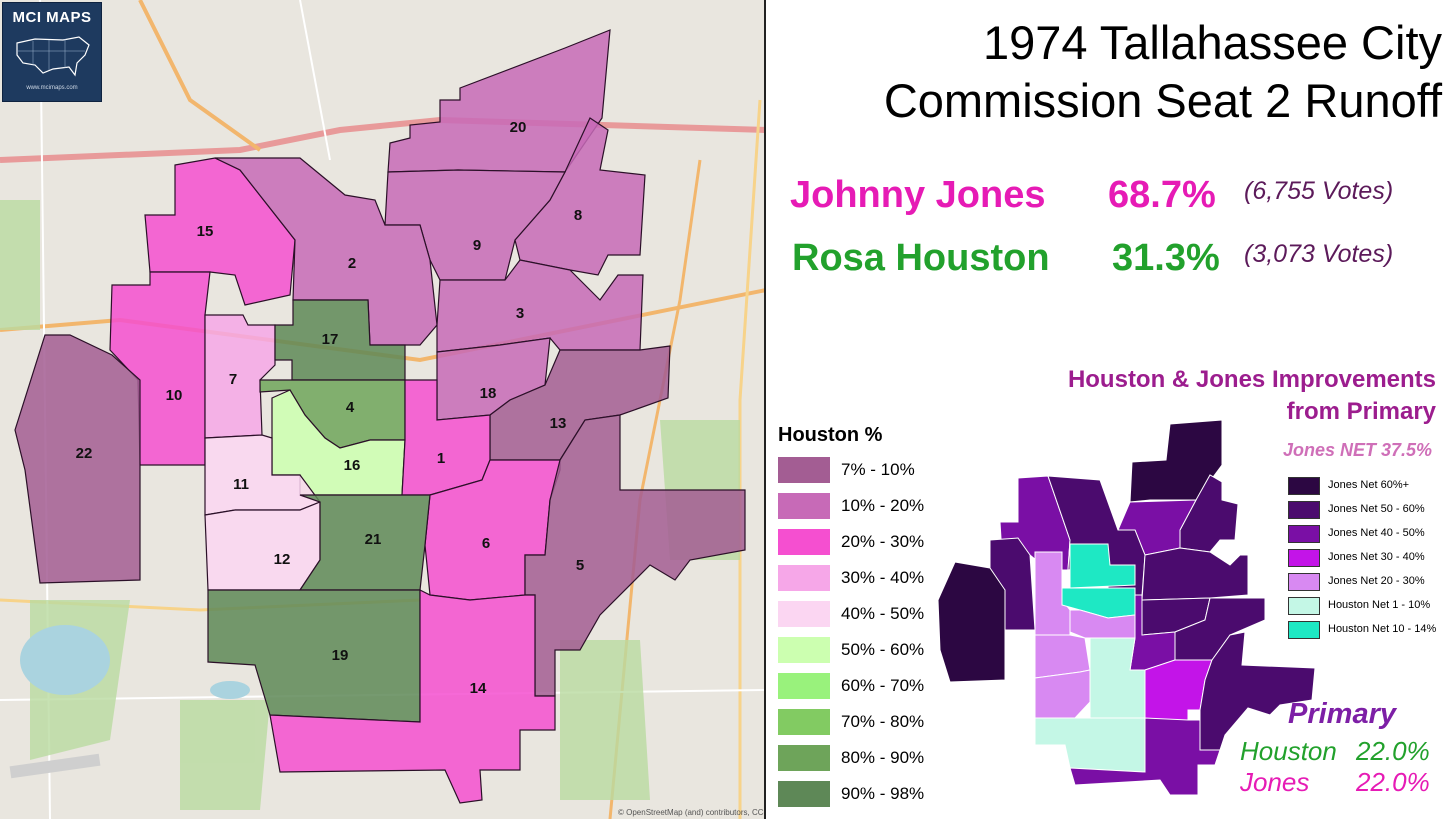 This screenshot has height=819, width=1456. Describe the element at coordinates (883, 505) in the screenshot. I see `legend-label: 10% - 20%` at that location.